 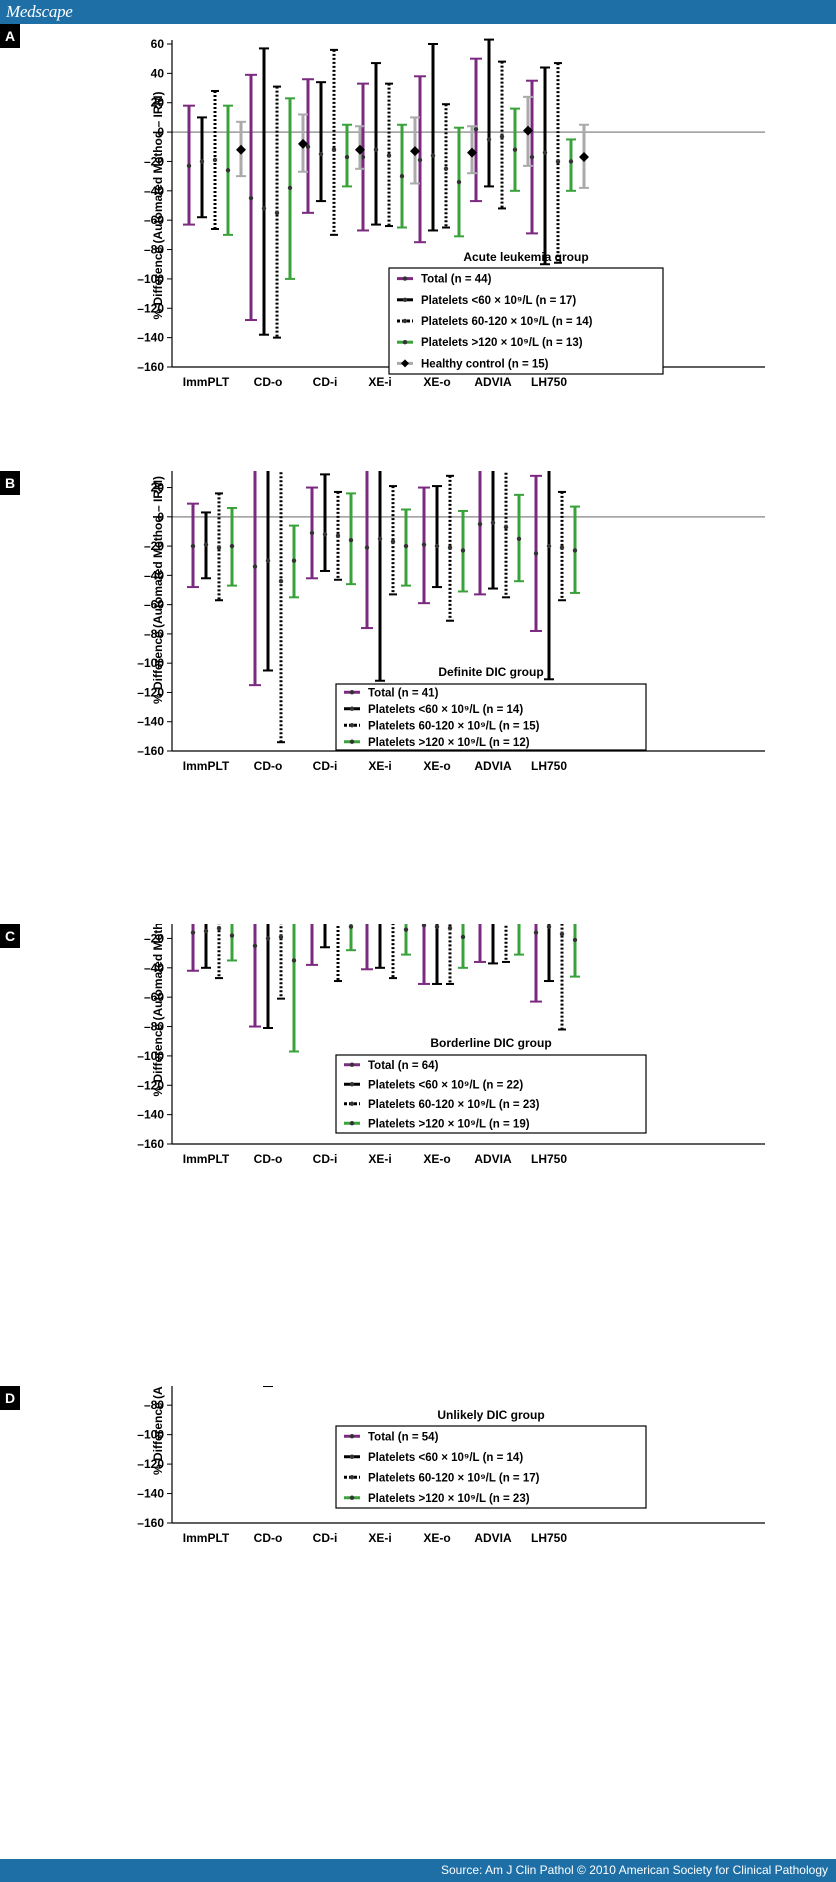 I want to click on legend-label: Platelets >120 × 10⁹/L (n = 12), so click(x=449, y=743).